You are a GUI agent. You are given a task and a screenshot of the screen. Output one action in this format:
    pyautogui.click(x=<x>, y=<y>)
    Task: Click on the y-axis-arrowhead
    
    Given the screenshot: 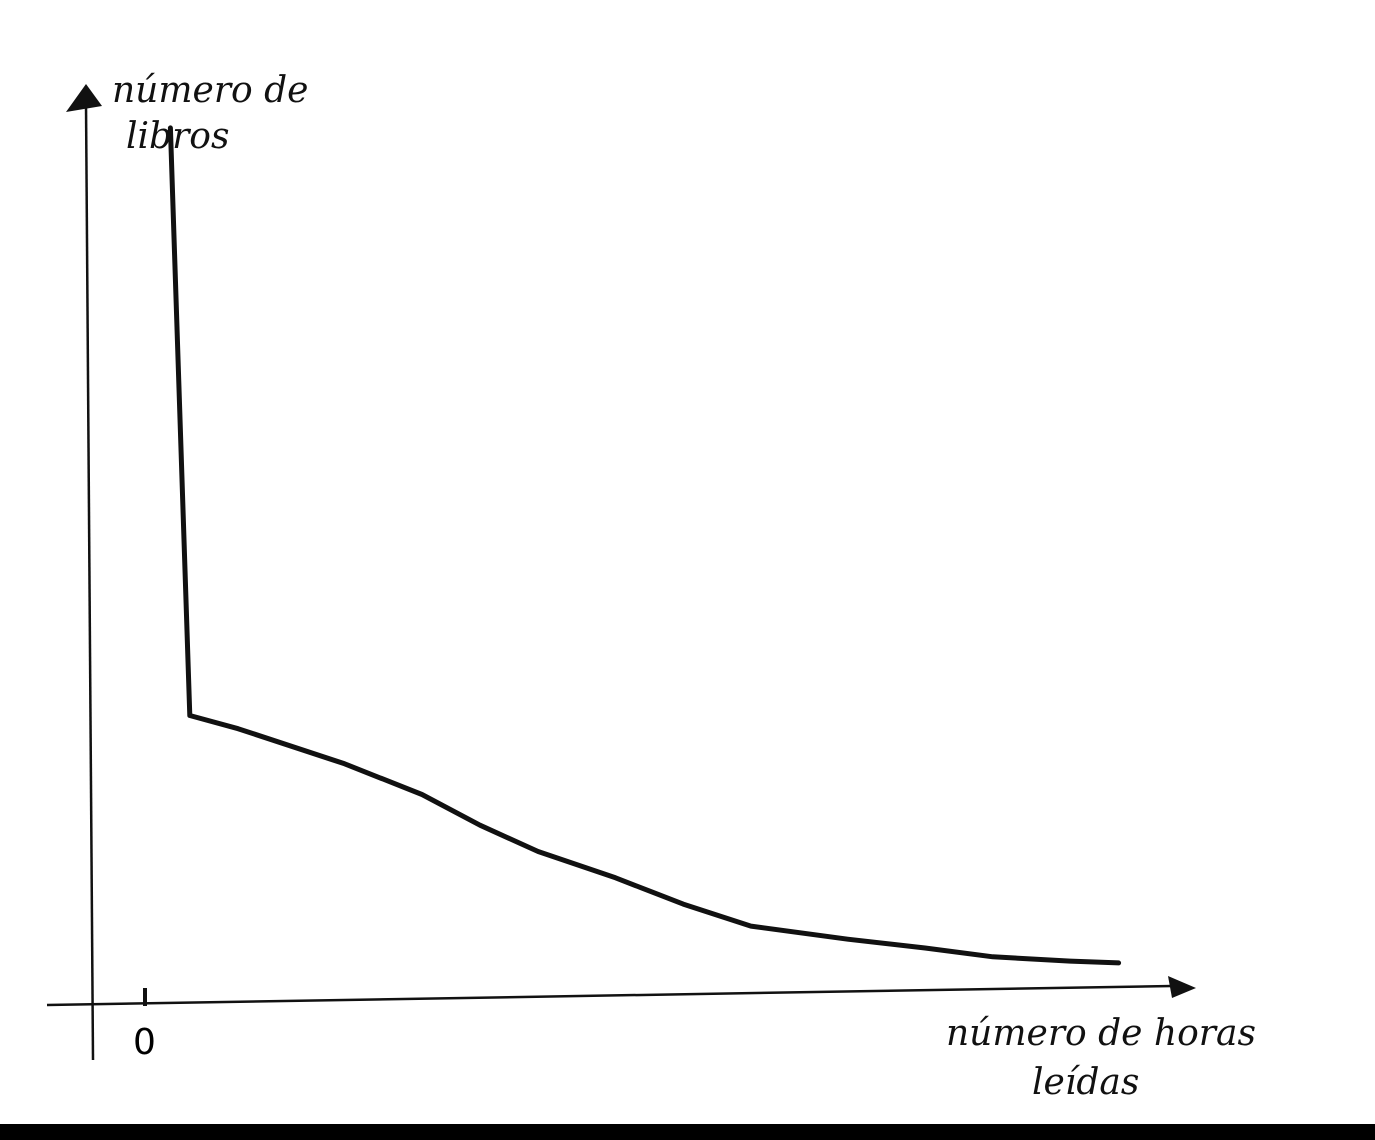 What is the action you would take?
    pyautogui.click(x=84, y=98)
    